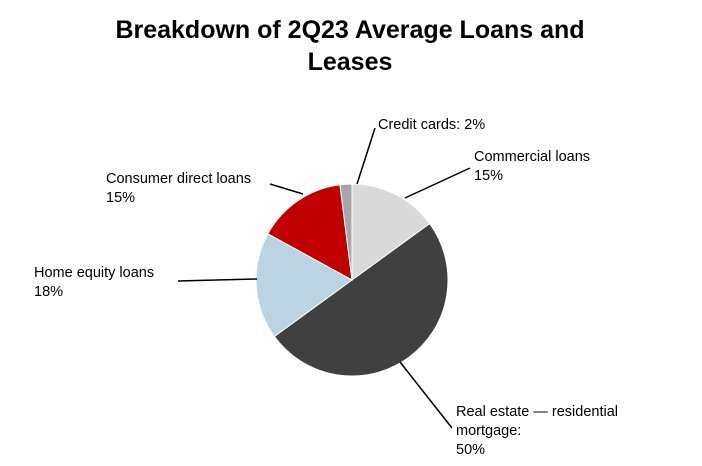 The image size is (702, 466). Describe the element at coordinates (94, 273) in the screenshot. I see `slice-name: Home equity loans` at that location.